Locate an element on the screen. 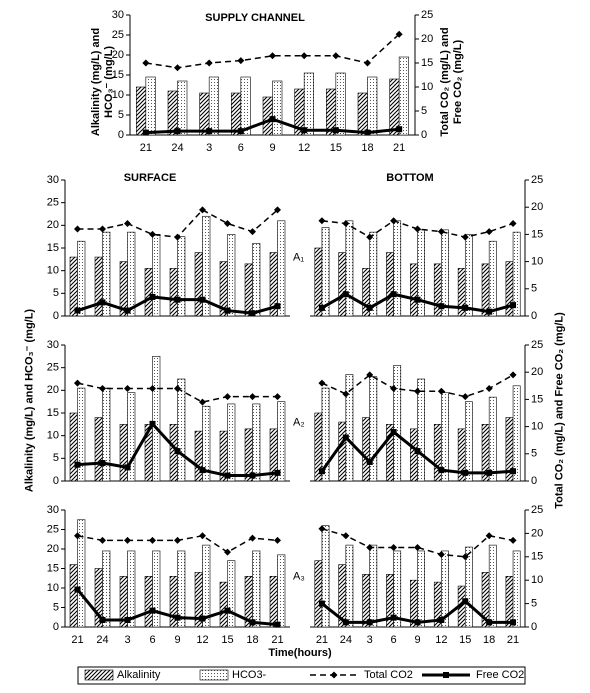  x-tick-label: 15 is located at coordinates (227, 640).